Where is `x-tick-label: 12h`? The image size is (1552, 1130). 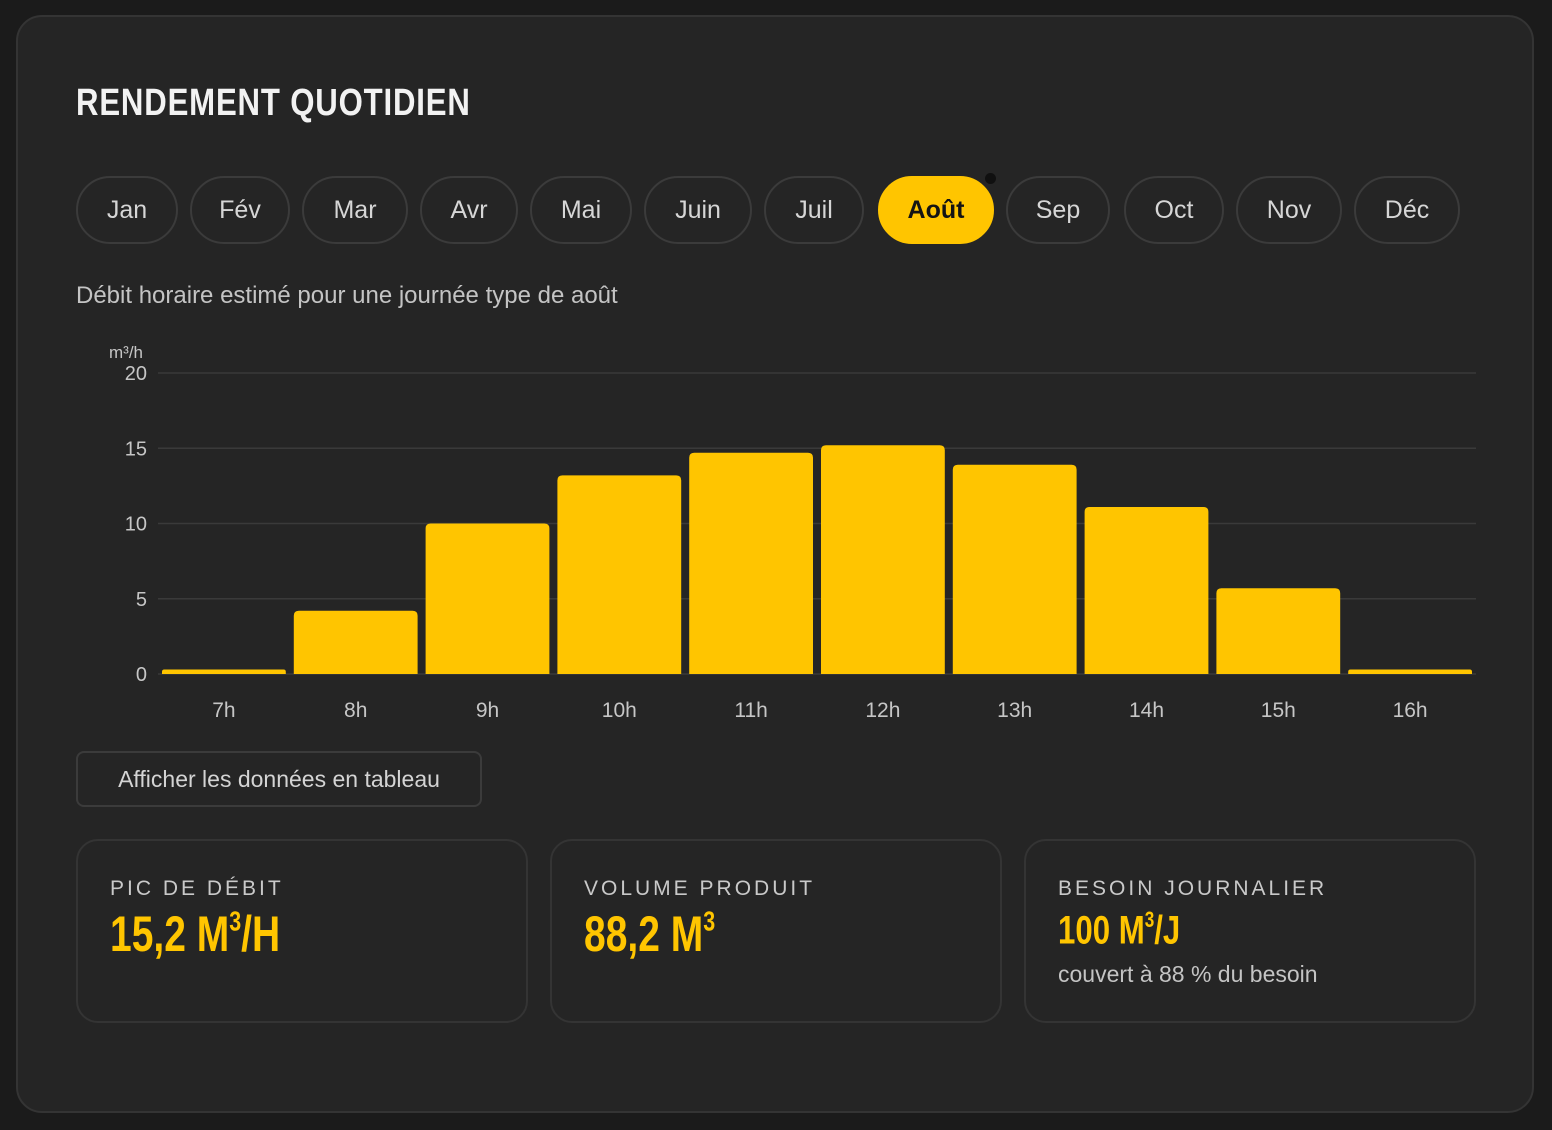
x-tick-label: 12h is located at coordinates (882, 710).